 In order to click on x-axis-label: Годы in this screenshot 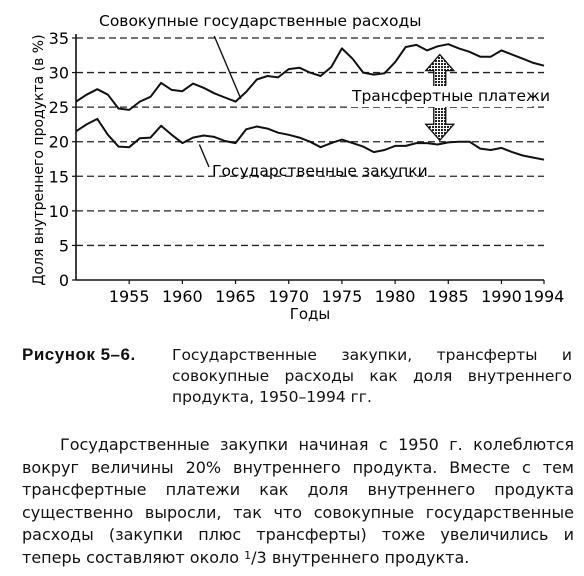, I will do `click(310, 314)`.